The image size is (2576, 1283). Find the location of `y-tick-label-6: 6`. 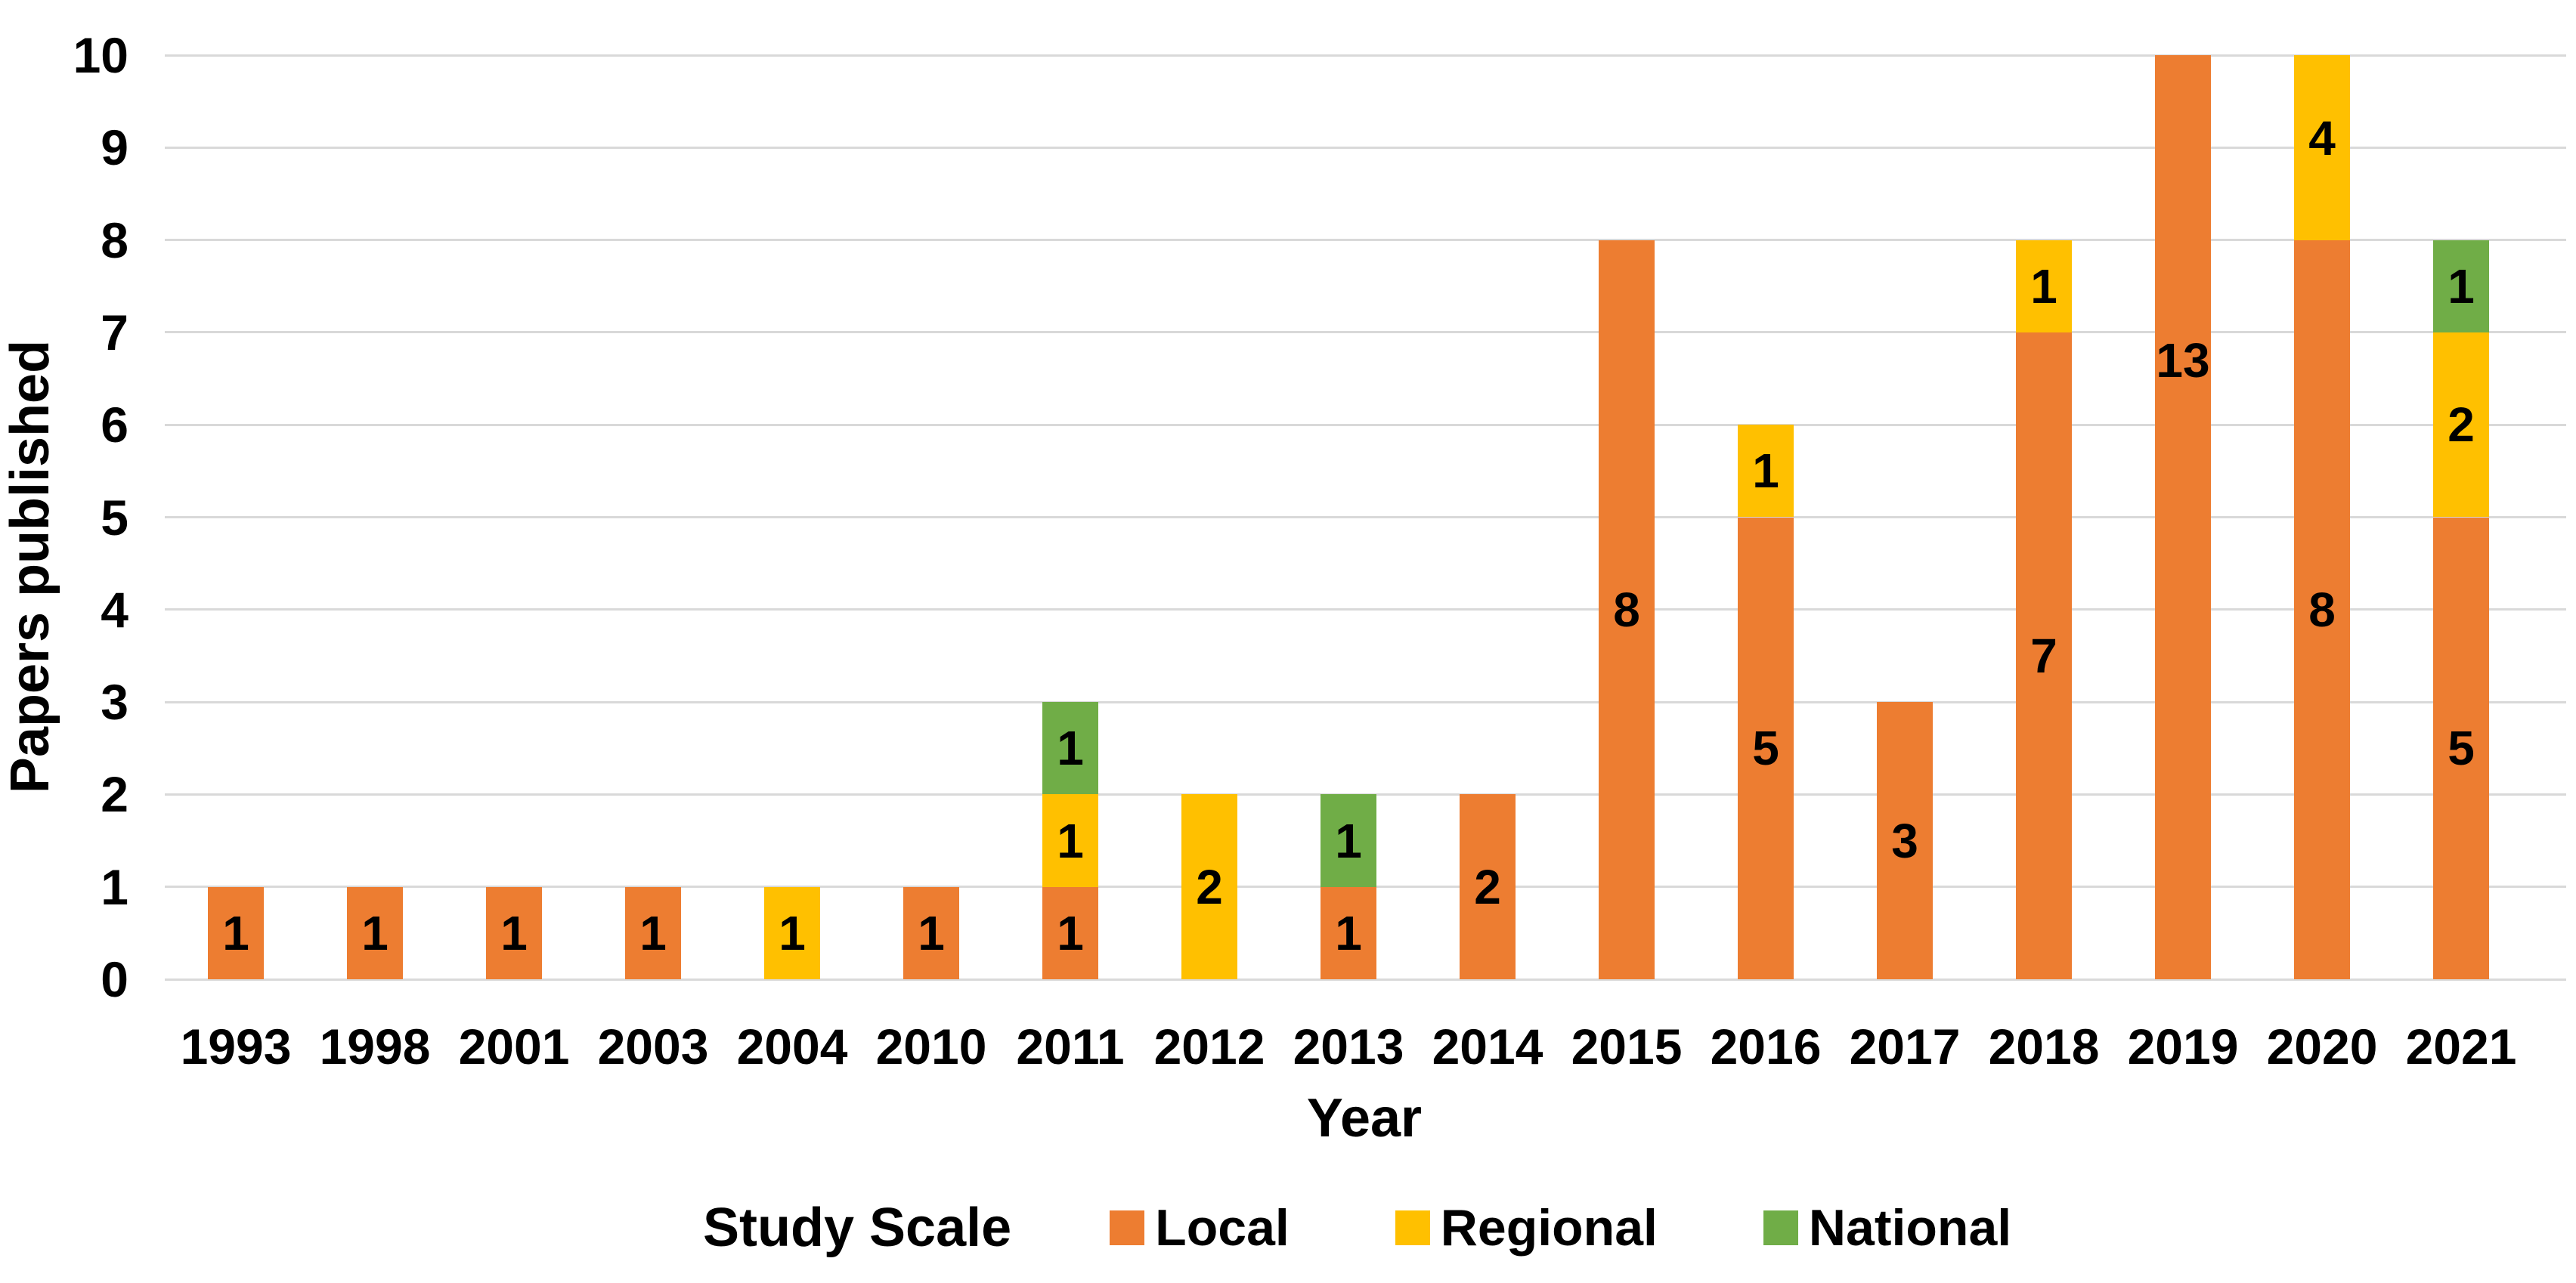

y-tick-label-6: 6 is located at coordinates (114, 425).